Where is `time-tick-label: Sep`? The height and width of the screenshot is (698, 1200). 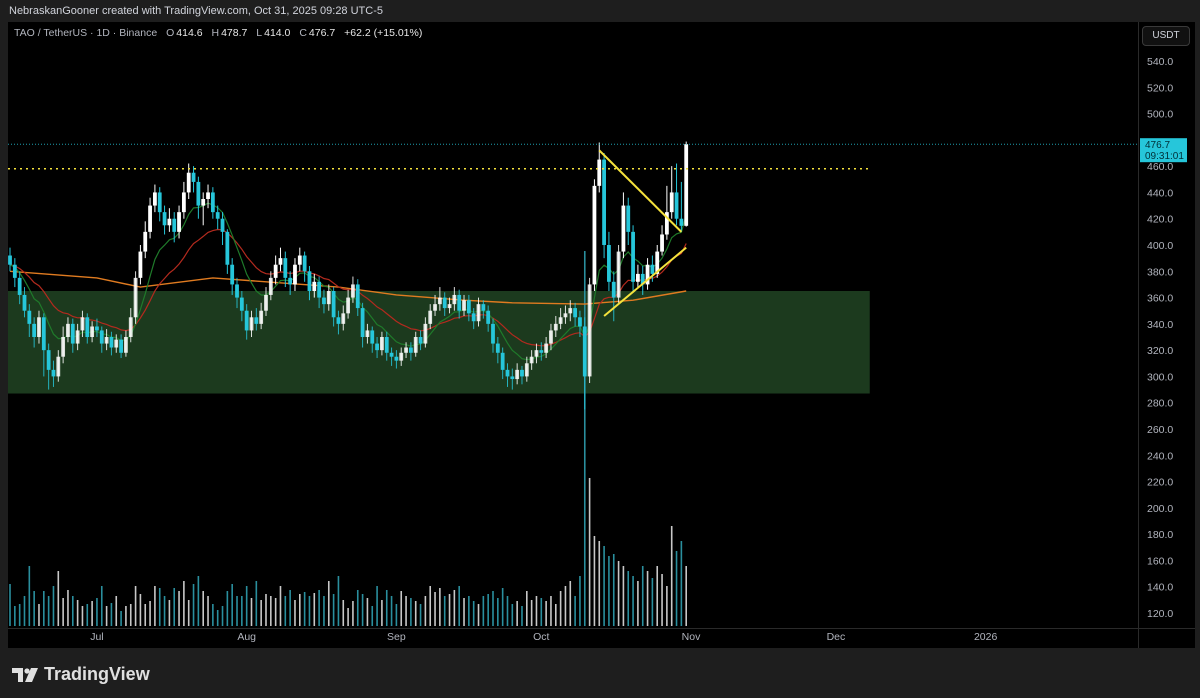 time-tick-label: Sep is located at coordinates (396, 637).